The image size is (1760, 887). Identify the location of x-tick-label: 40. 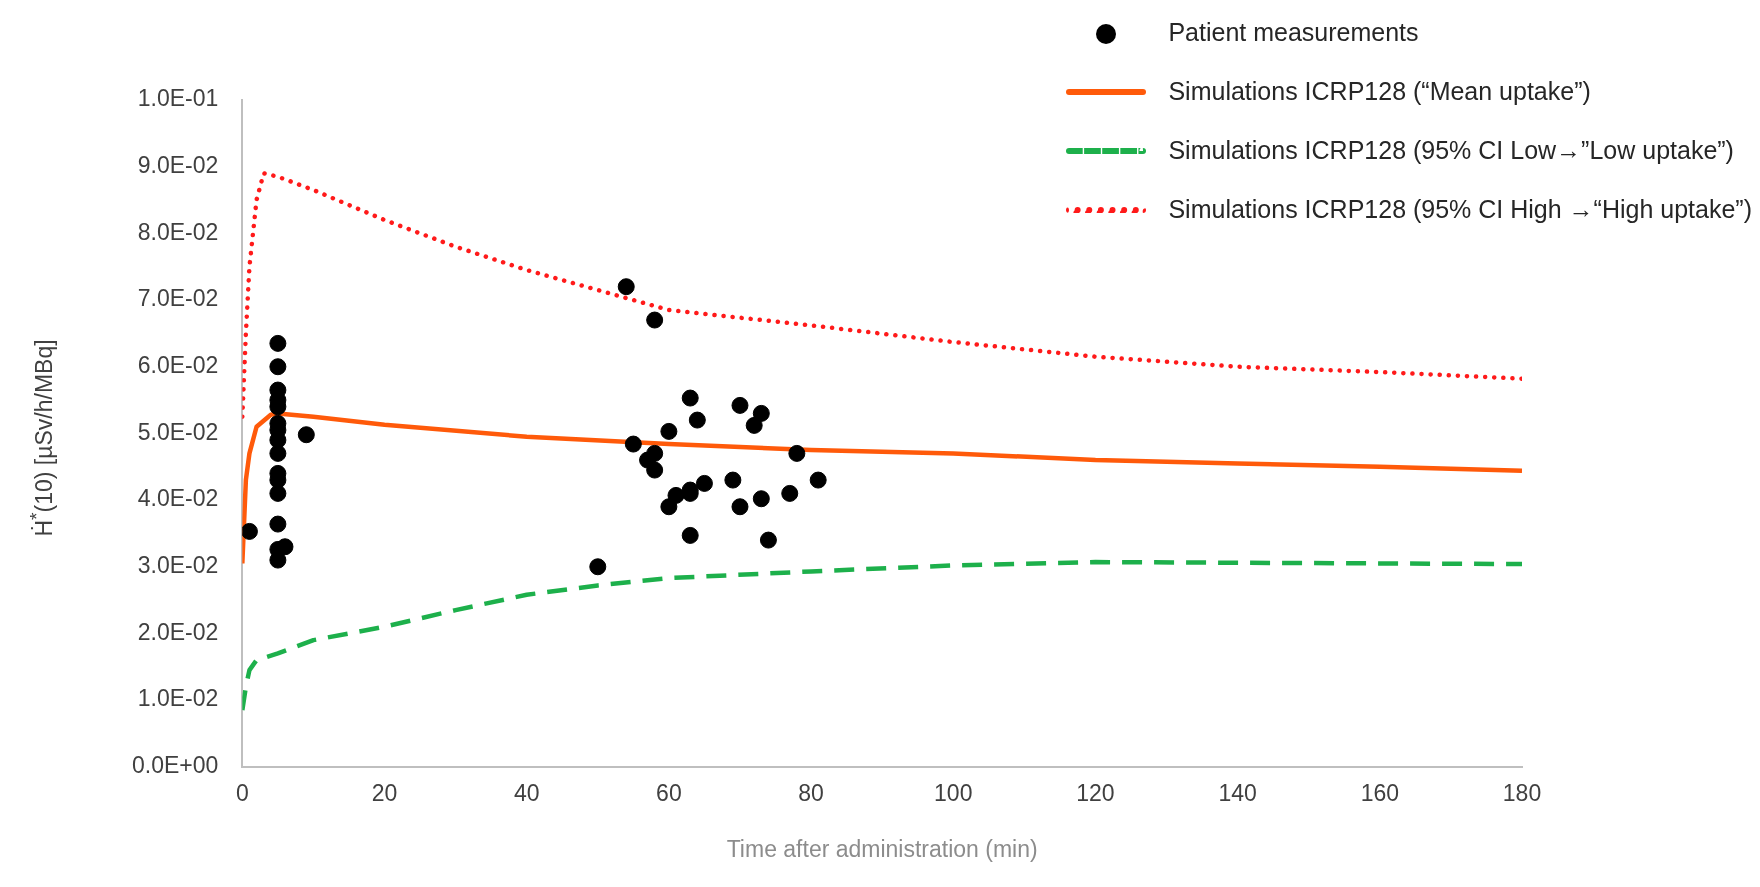
(526, 792).